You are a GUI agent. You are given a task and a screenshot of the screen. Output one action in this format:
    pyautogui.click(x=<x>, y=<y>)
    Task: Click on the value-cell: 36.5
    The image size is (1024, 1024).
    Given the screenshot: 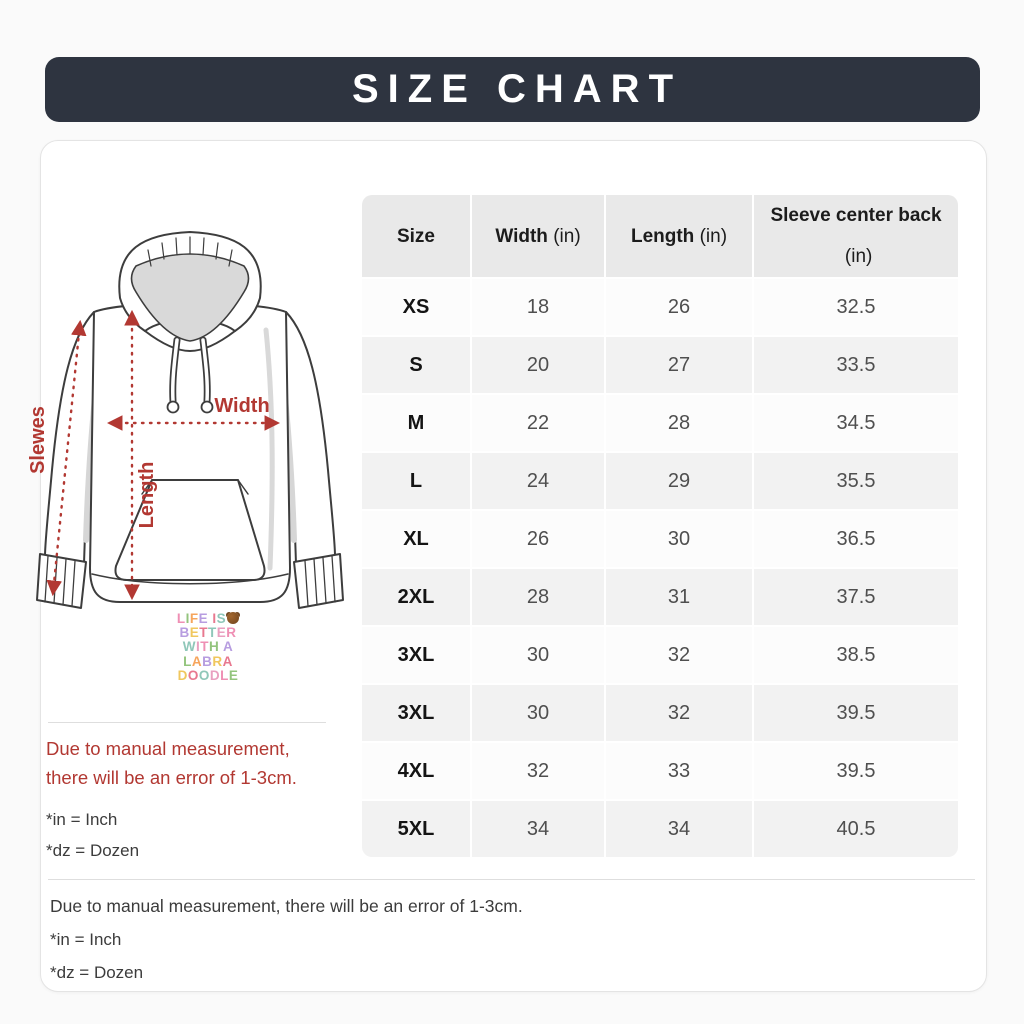 What is the action you would take?
    pyautogui.click(x=856, y=539)
    